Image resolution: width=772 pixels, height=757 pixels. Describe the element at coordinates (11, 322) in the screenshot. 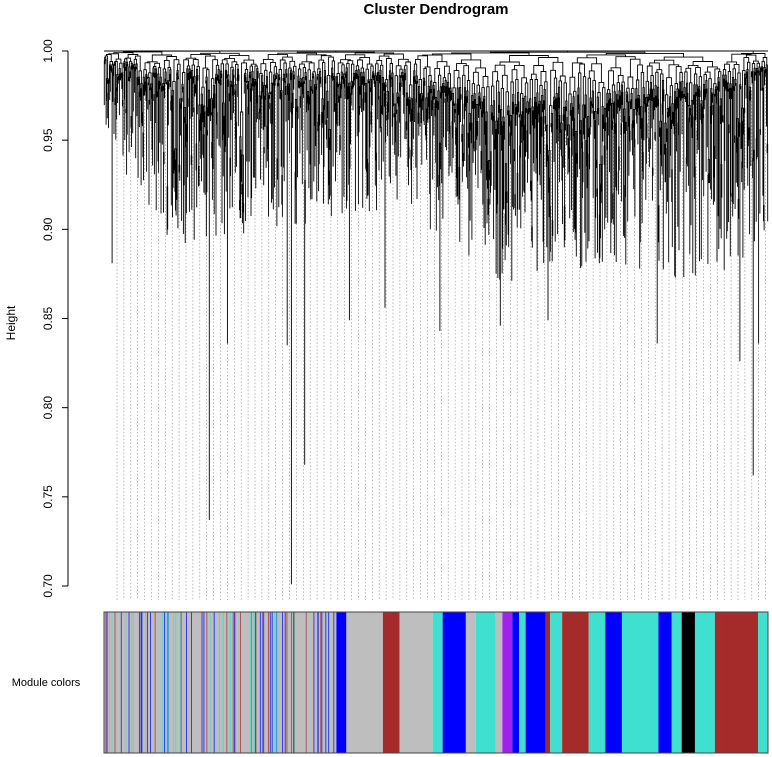

I see `y-axis-label: Height` at that location.